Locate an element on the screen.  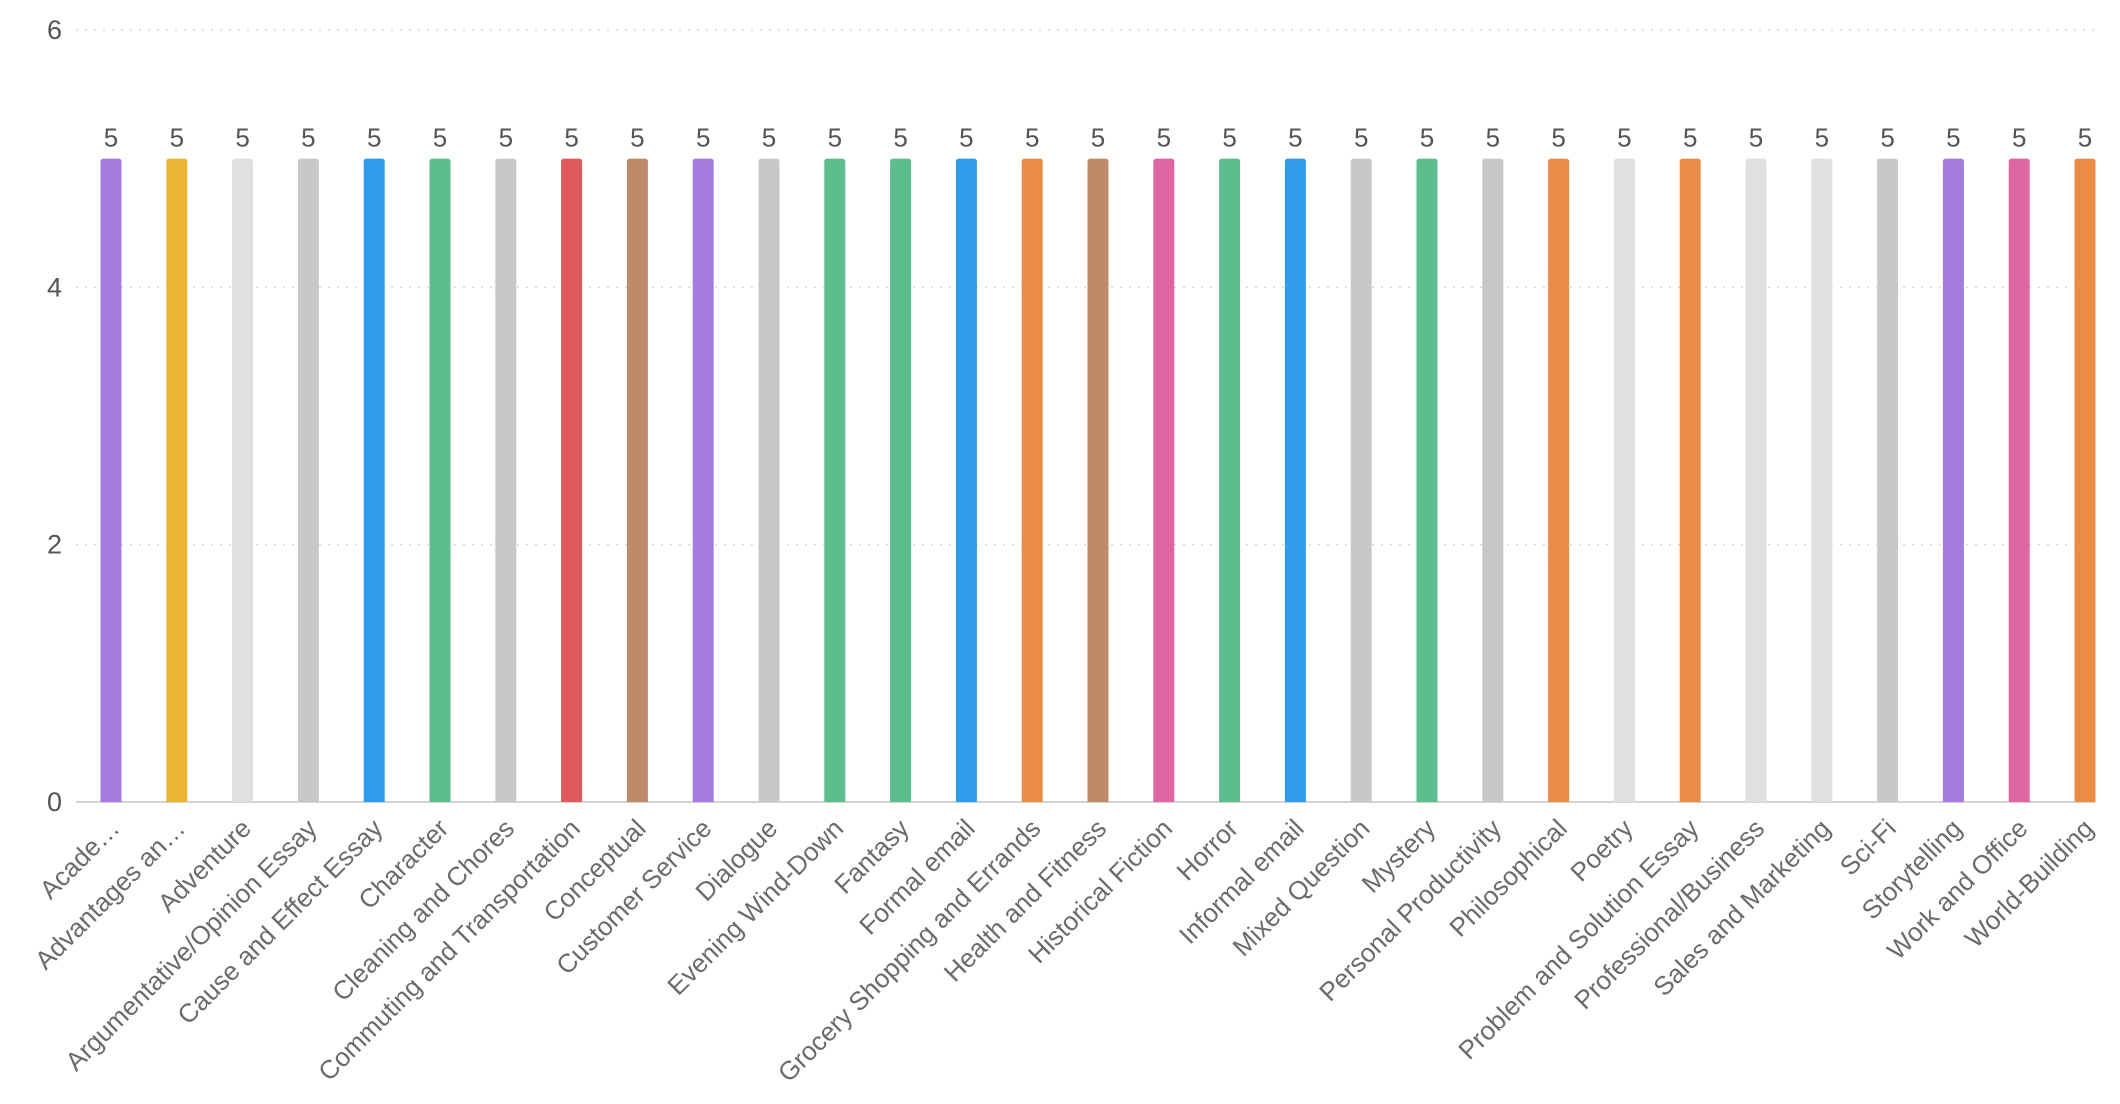
y-tick-label: 6 is located at coordinates (54, 30).